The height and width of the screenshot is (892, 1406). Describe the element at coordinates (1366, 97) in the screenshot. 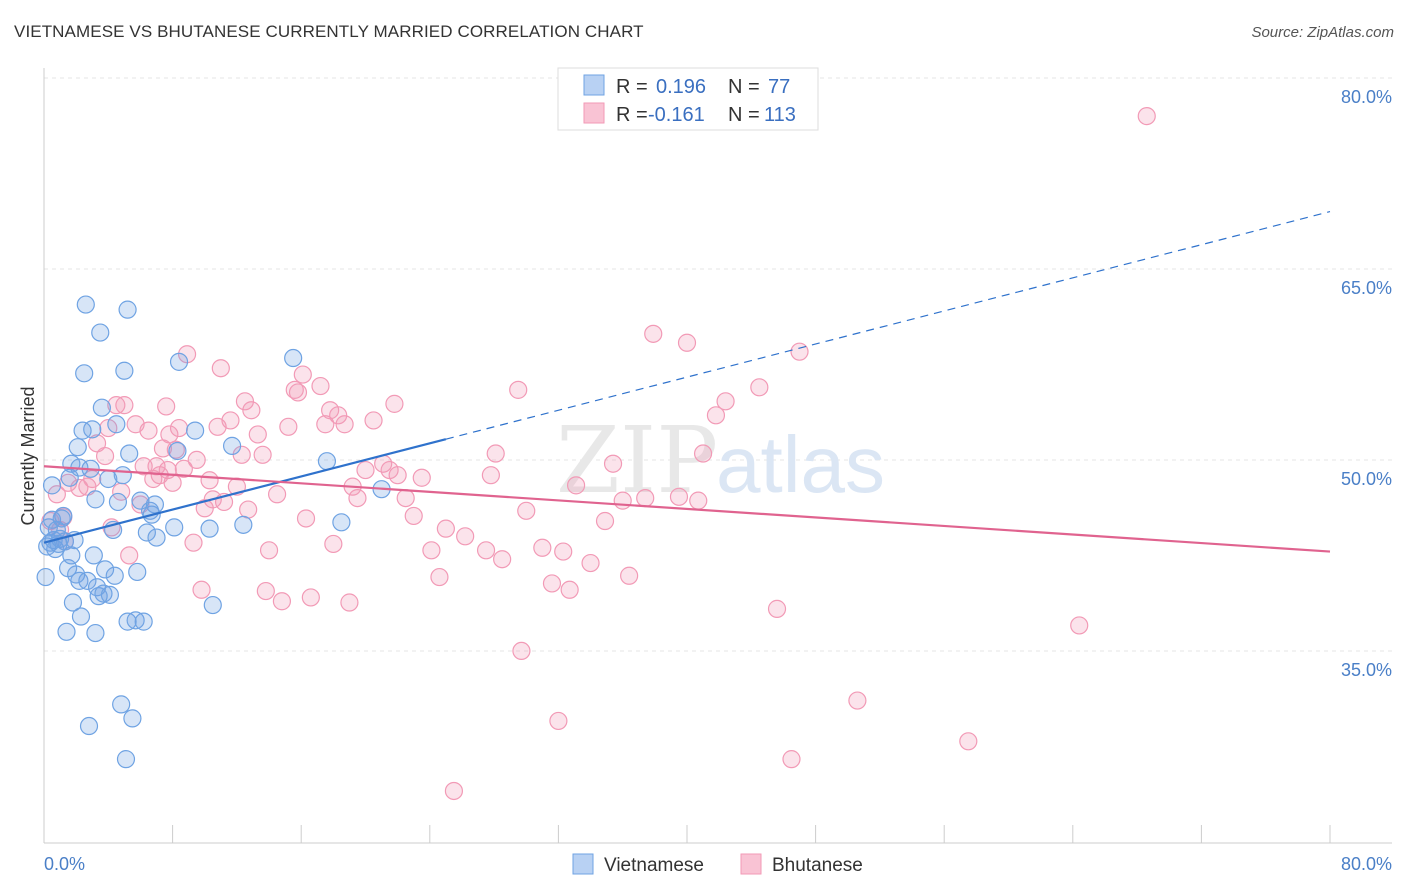

I see `y-tick-label-0: 80.0%` at that location.